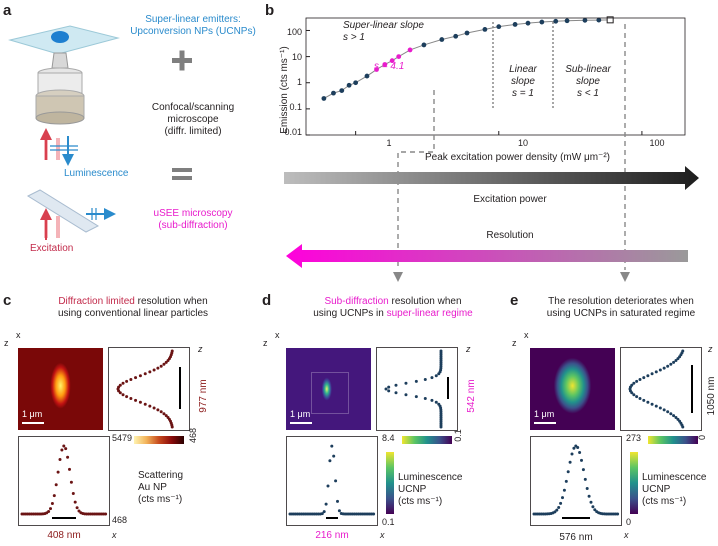 This screenshot has width=718, height=546. What do you see at coordinates (350, 313) in the screenshot?
I see `panel-d-title-2a: using UCNPs in` at bounding box center [350, 313].